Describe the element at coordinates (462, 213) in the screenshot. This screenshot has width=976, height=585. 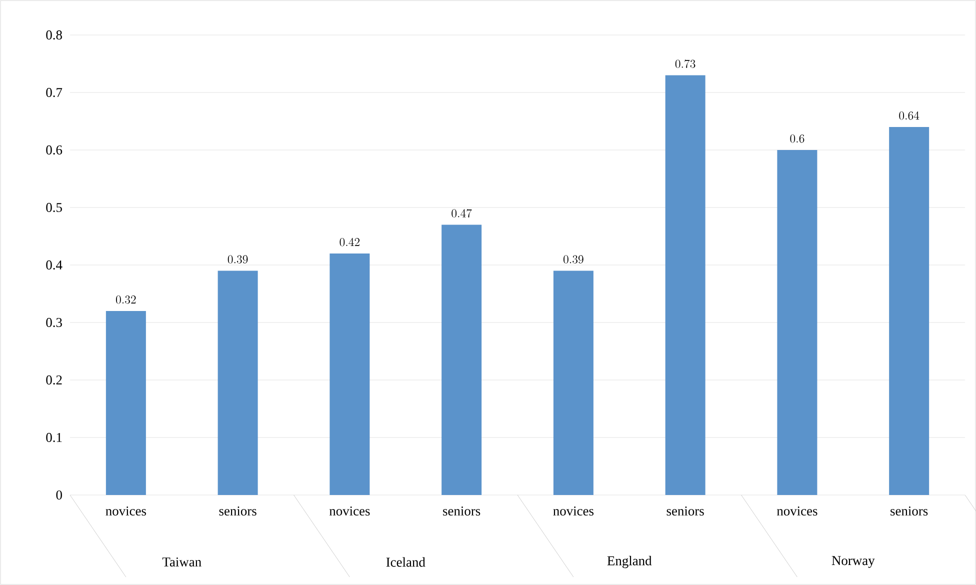
I see `data-label: 0.47` at that location.